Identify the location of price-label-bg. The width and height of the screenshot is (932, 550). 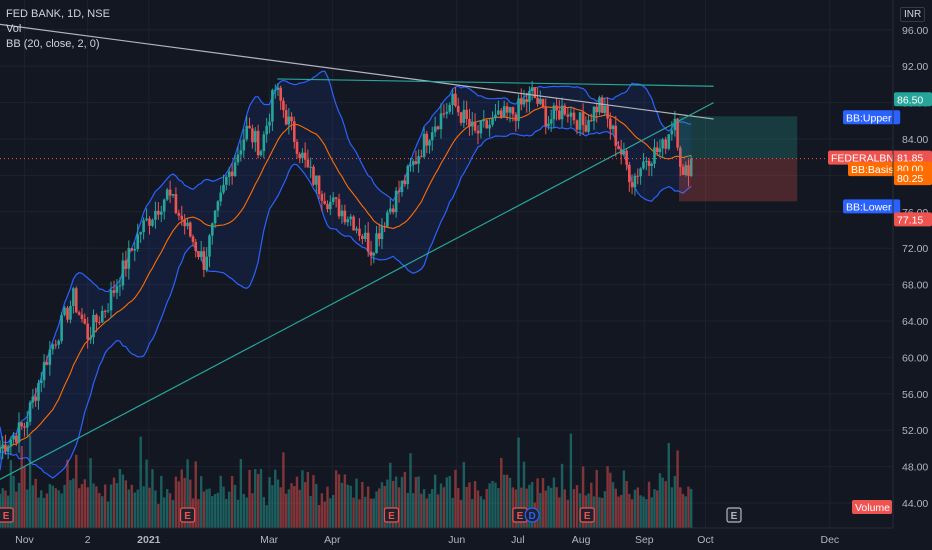
(913, 99).